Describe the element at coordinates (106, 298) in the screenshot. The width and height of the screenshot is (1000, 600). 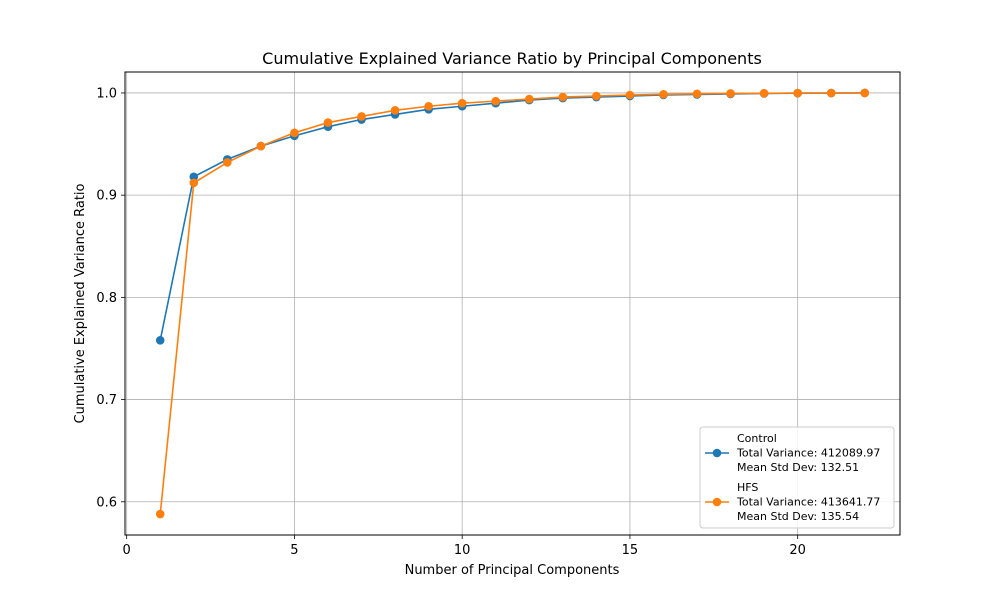
I see `y-tick-label: 0.8` at that location.